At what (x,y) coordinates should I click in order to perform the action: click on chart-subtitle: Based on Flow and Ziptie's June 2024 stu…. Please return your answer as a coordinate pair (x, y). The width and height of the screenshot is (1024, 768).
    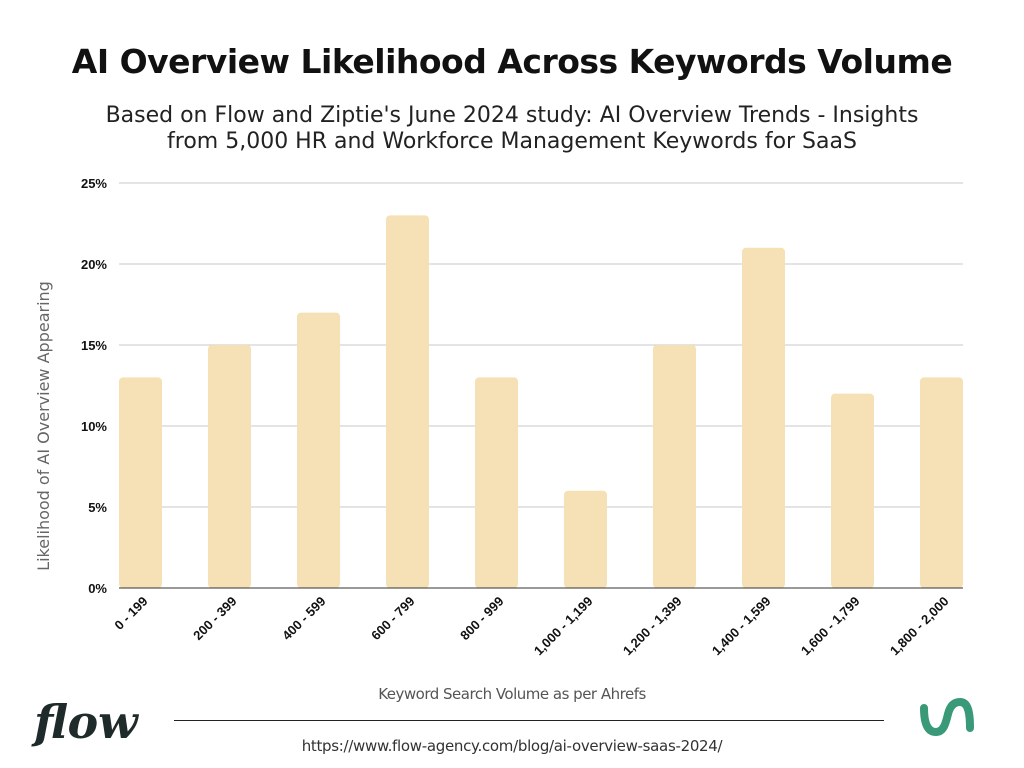
    Looking at the image, I should click on (512, 128).